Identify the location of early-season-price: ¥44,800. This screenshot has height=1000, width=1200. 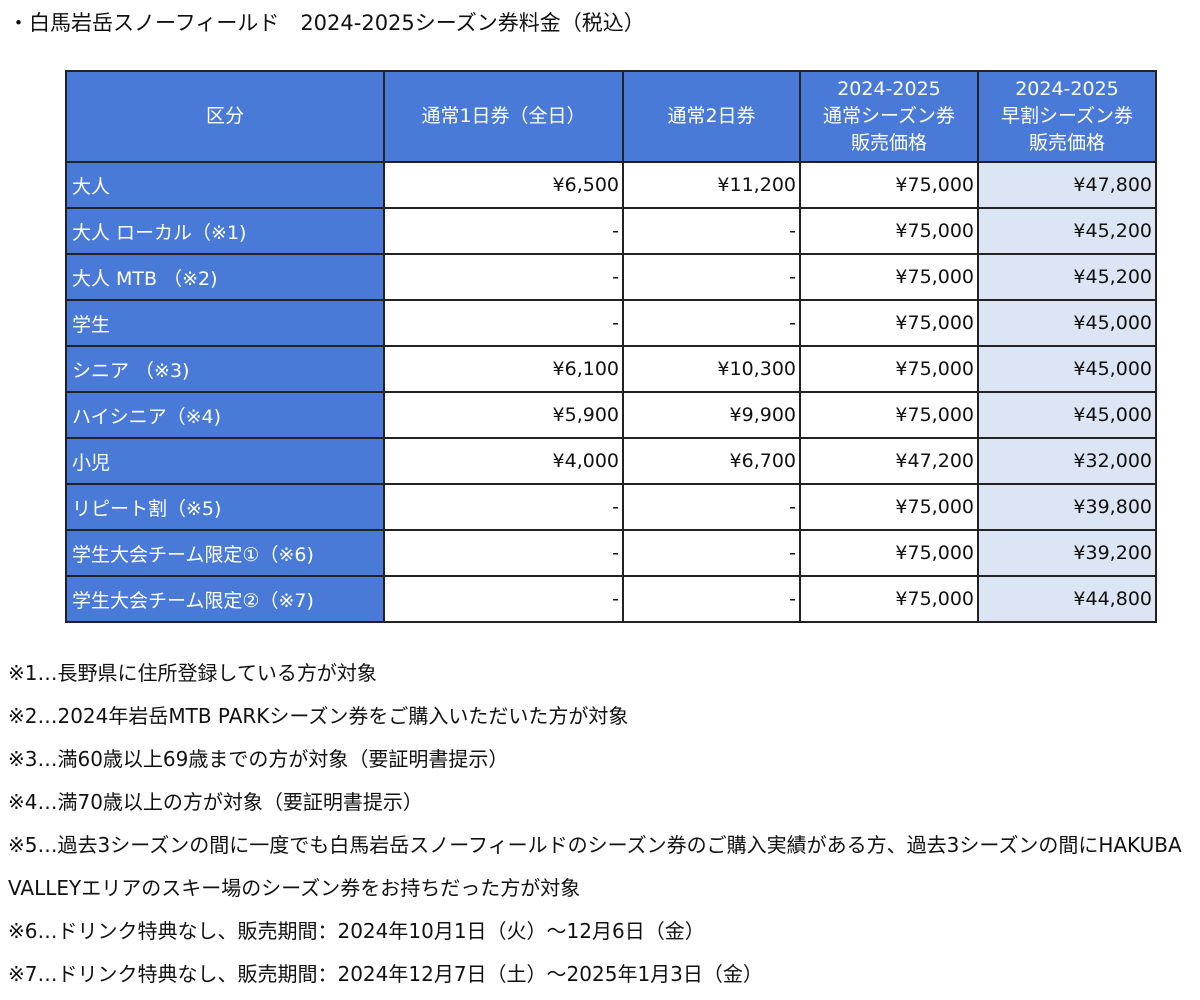
(1067, 599).